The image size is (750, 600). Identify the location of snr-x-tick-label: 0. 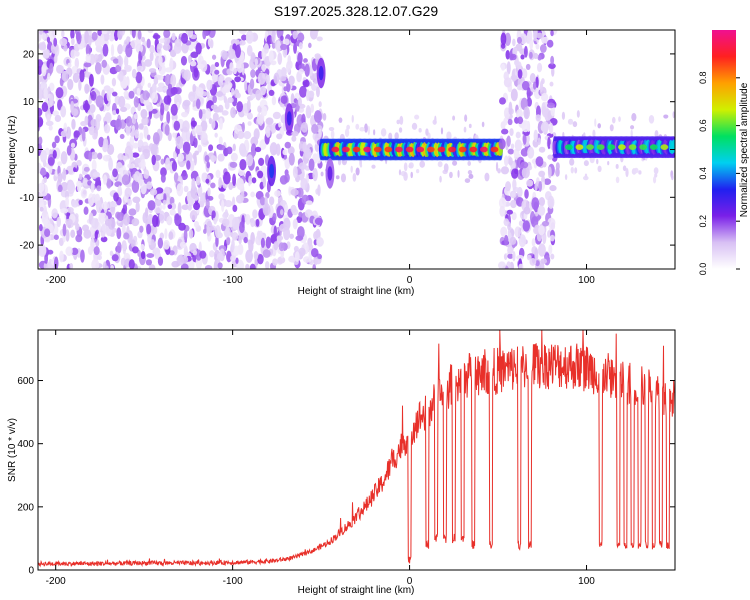
(410, 581).